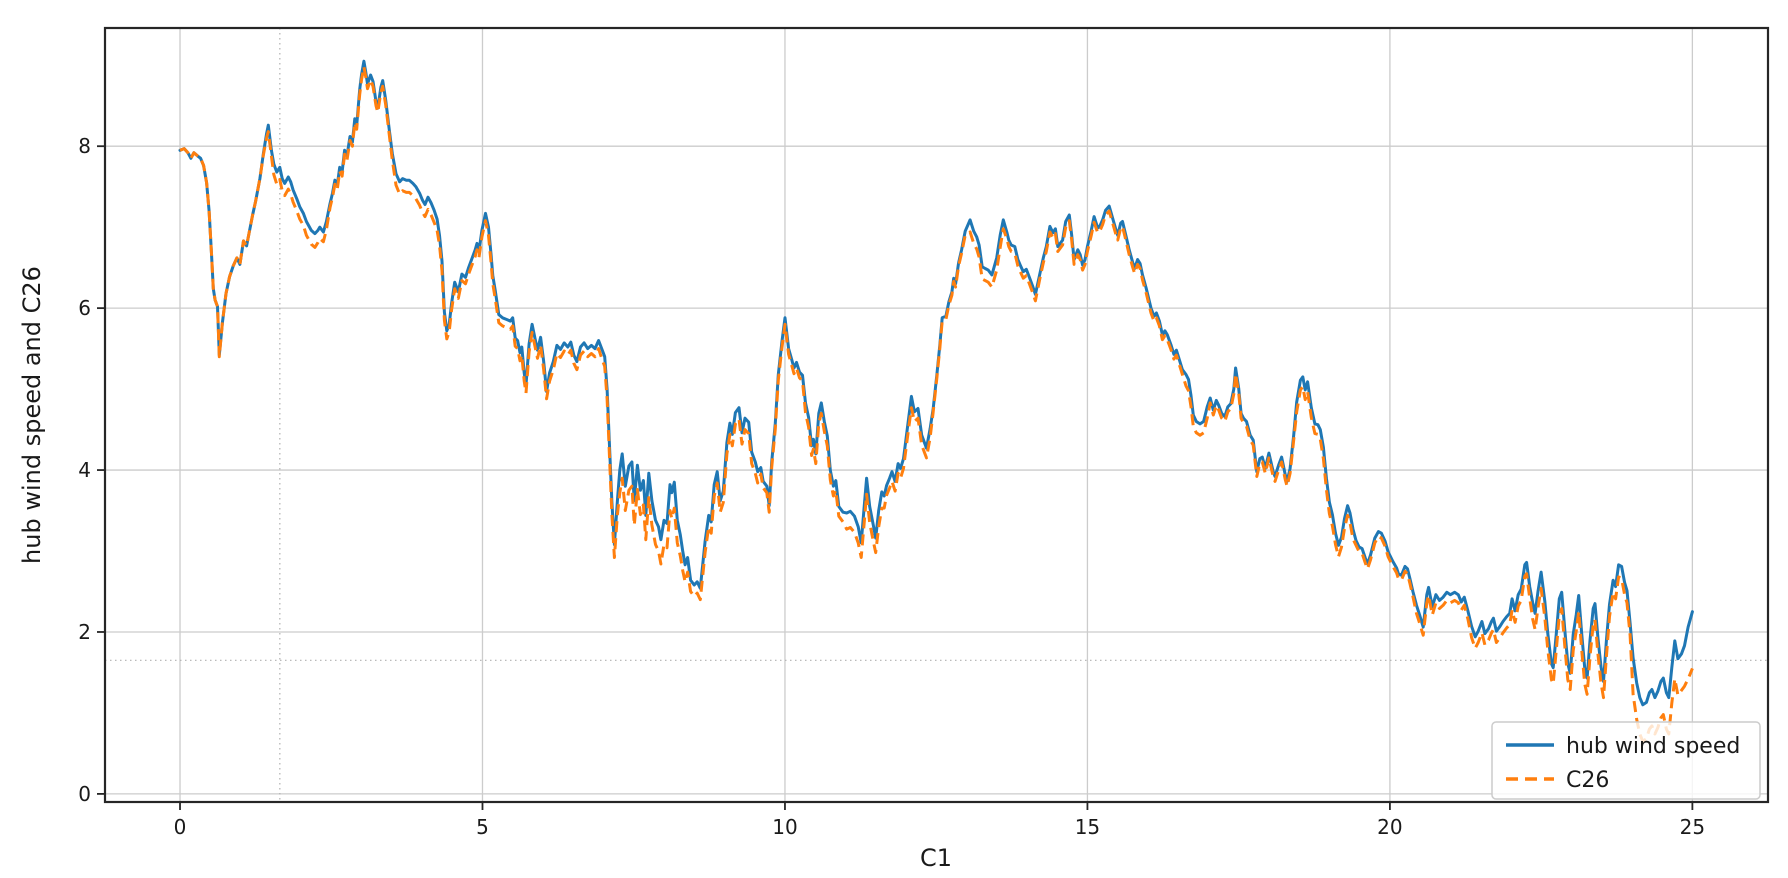 The height and width of the screenshot is (878, 1788). I want to click on legend-c26-label: C26, so click(1587, 780).